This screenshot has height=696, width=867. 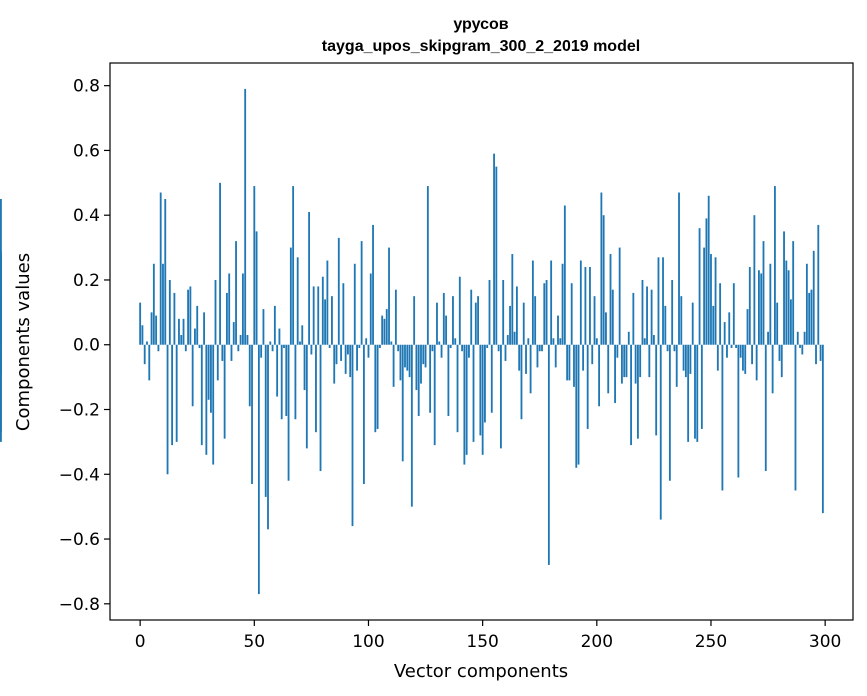 I want to click on y-tick-label: 0.0, so click(x=86, y=346).